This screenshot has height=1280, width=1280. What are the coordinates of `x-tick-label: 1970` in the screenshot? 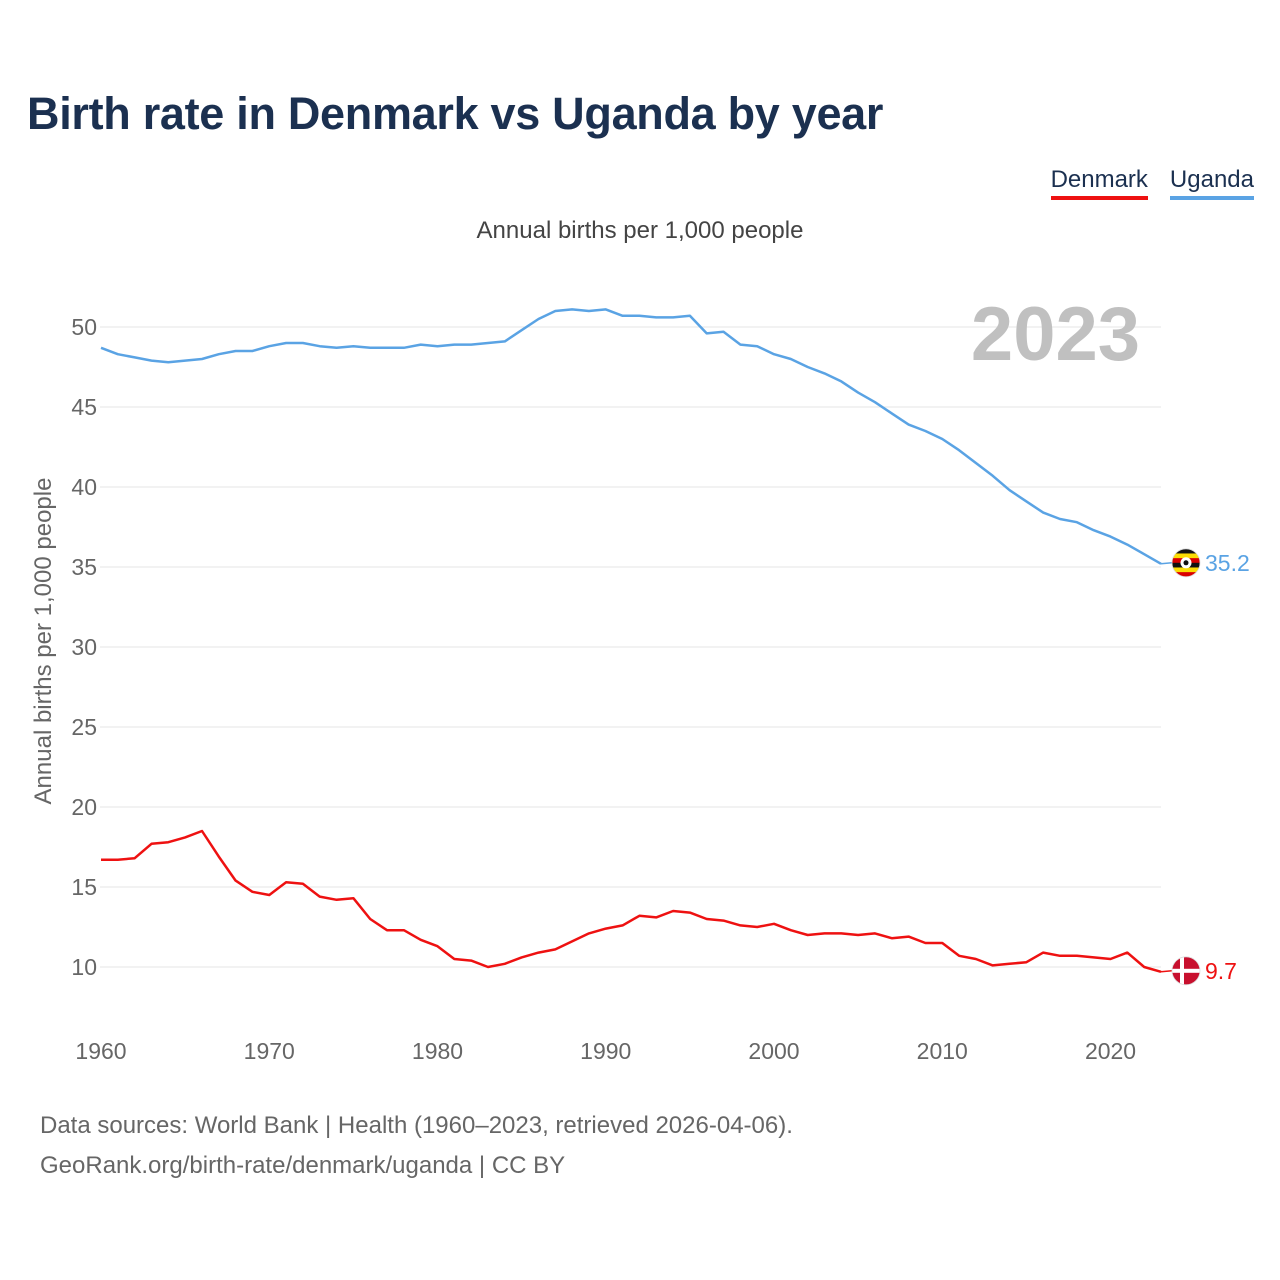 It's located at (269, 1051).